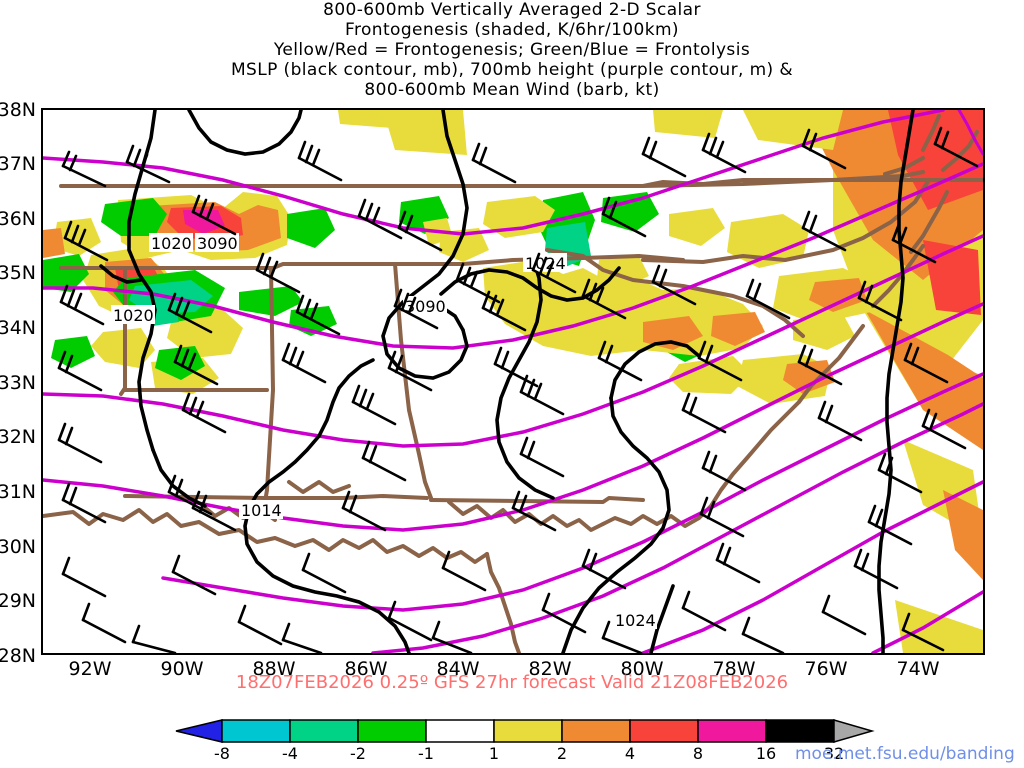  What do you see at coordinates (18, 383) in the screenshot?
I see `y-tick-33n: 33N` at bounding box center [18, 383].